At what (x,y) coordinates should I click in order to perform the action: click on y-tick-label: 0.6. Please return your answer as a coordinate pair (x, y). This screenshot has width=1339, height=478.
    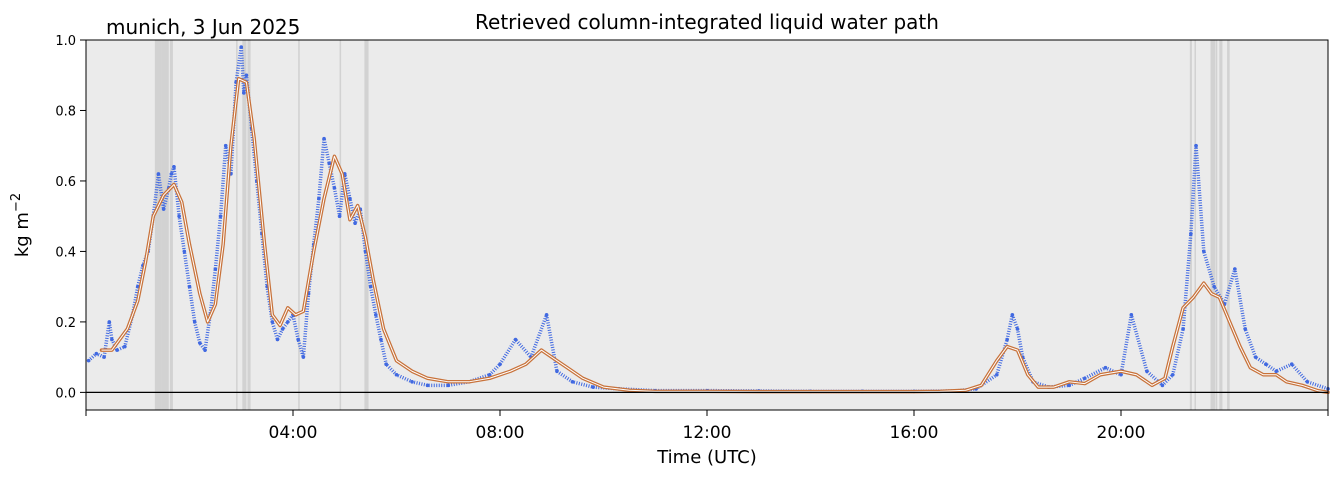
    Looking at the image, I should click on (65, 182).